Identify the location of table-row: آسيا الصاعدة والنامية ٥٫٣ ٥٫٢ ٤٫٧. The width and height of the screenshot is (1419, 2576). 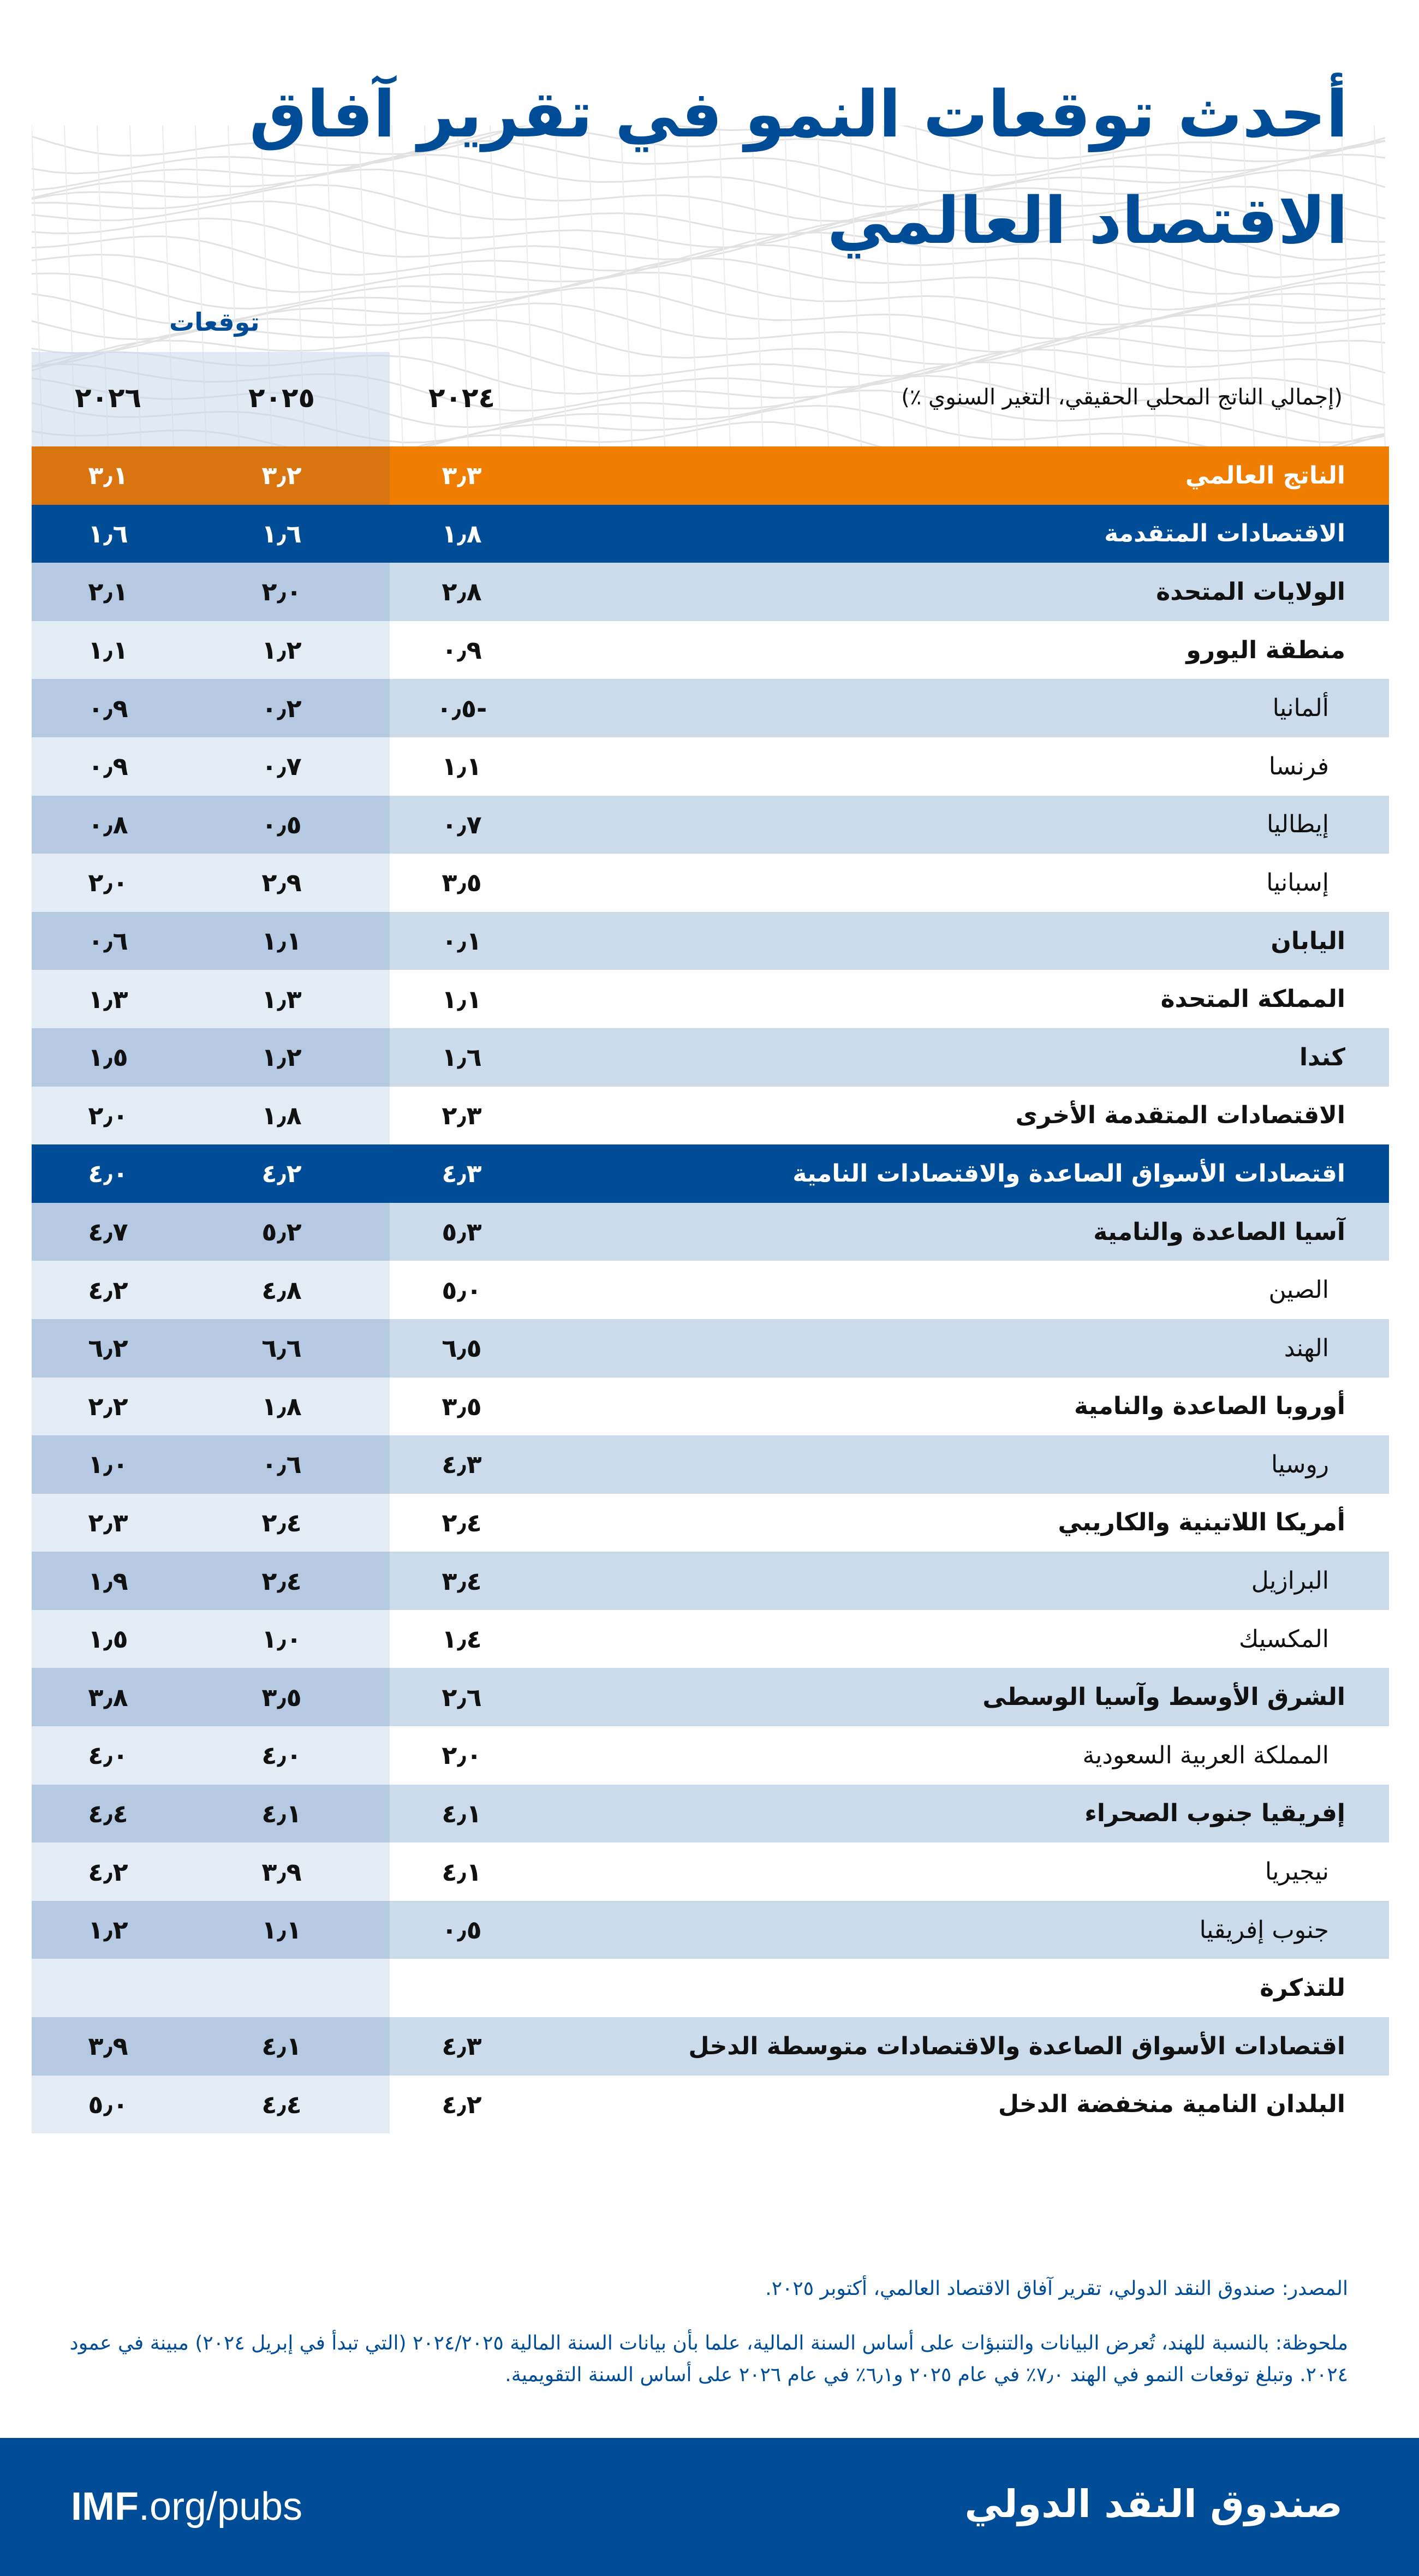
(711, 1231).